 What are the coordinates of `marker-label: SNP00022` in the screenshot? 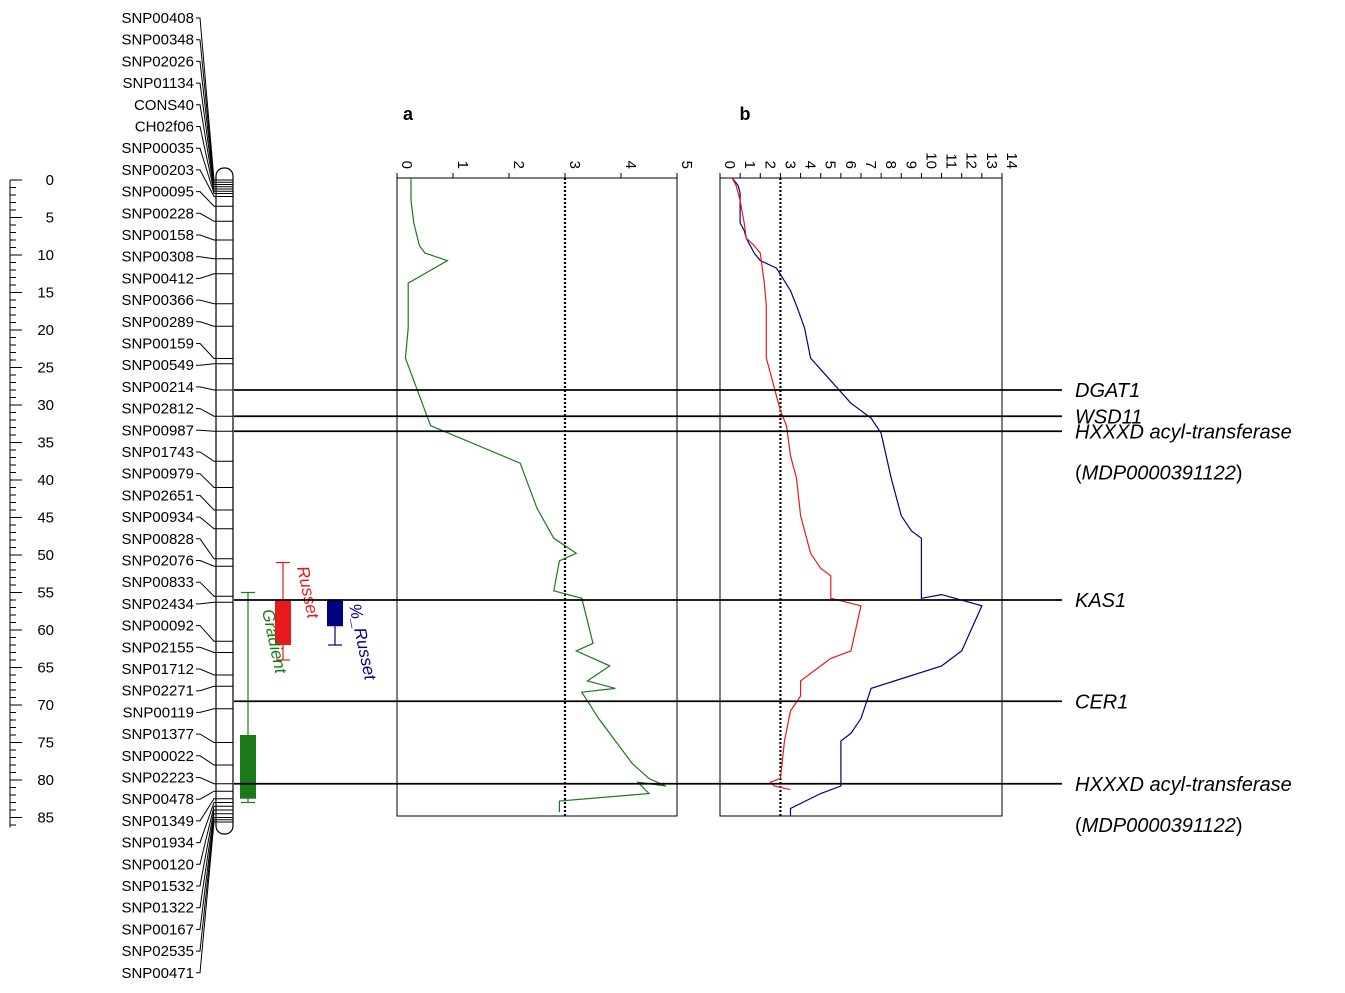 It's located at (157, 756).